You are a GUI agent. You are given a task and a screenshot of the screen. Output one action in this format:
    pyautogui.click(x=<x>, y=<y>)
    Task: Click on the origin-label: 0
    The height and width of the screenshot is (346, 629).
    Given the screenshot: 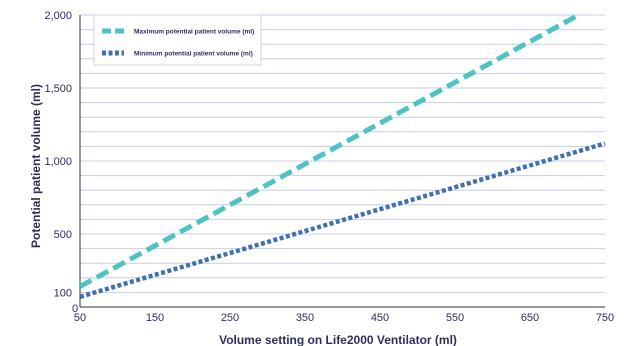 What is the action you would take?
    pyautogui.click(x=75, y=309)
    